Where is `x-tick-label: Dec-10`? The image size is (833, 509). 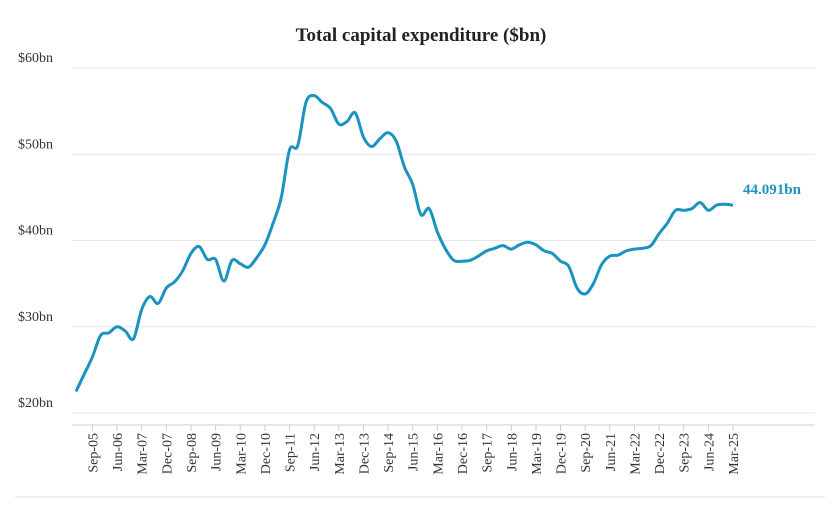 x-tick-label: Dec-10 is located at coordinates (266, 453).